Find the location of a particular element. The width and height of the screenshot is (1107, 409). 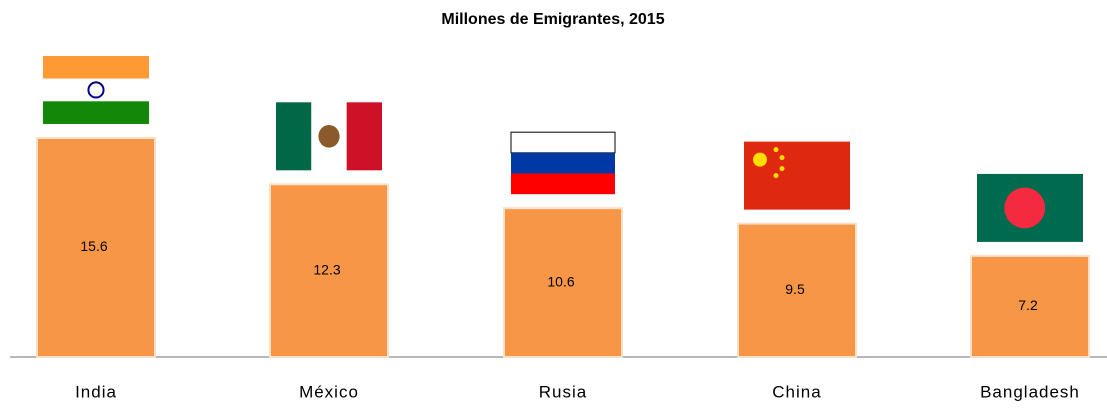

value-label: 12.3 is located at coordinates (326, 269).